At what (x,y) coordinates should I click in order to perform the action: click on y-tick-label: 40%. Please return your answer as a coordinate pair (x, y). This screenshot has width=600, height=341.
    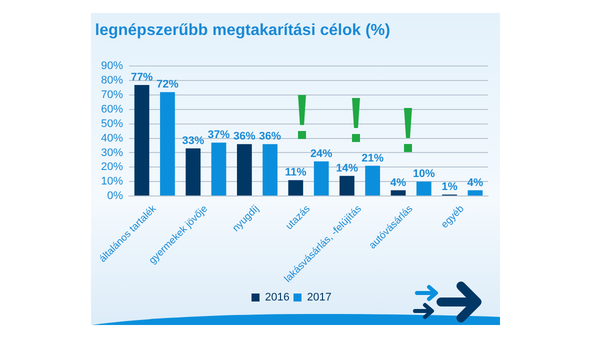
    Looking at the image, I should click on (112, 138).